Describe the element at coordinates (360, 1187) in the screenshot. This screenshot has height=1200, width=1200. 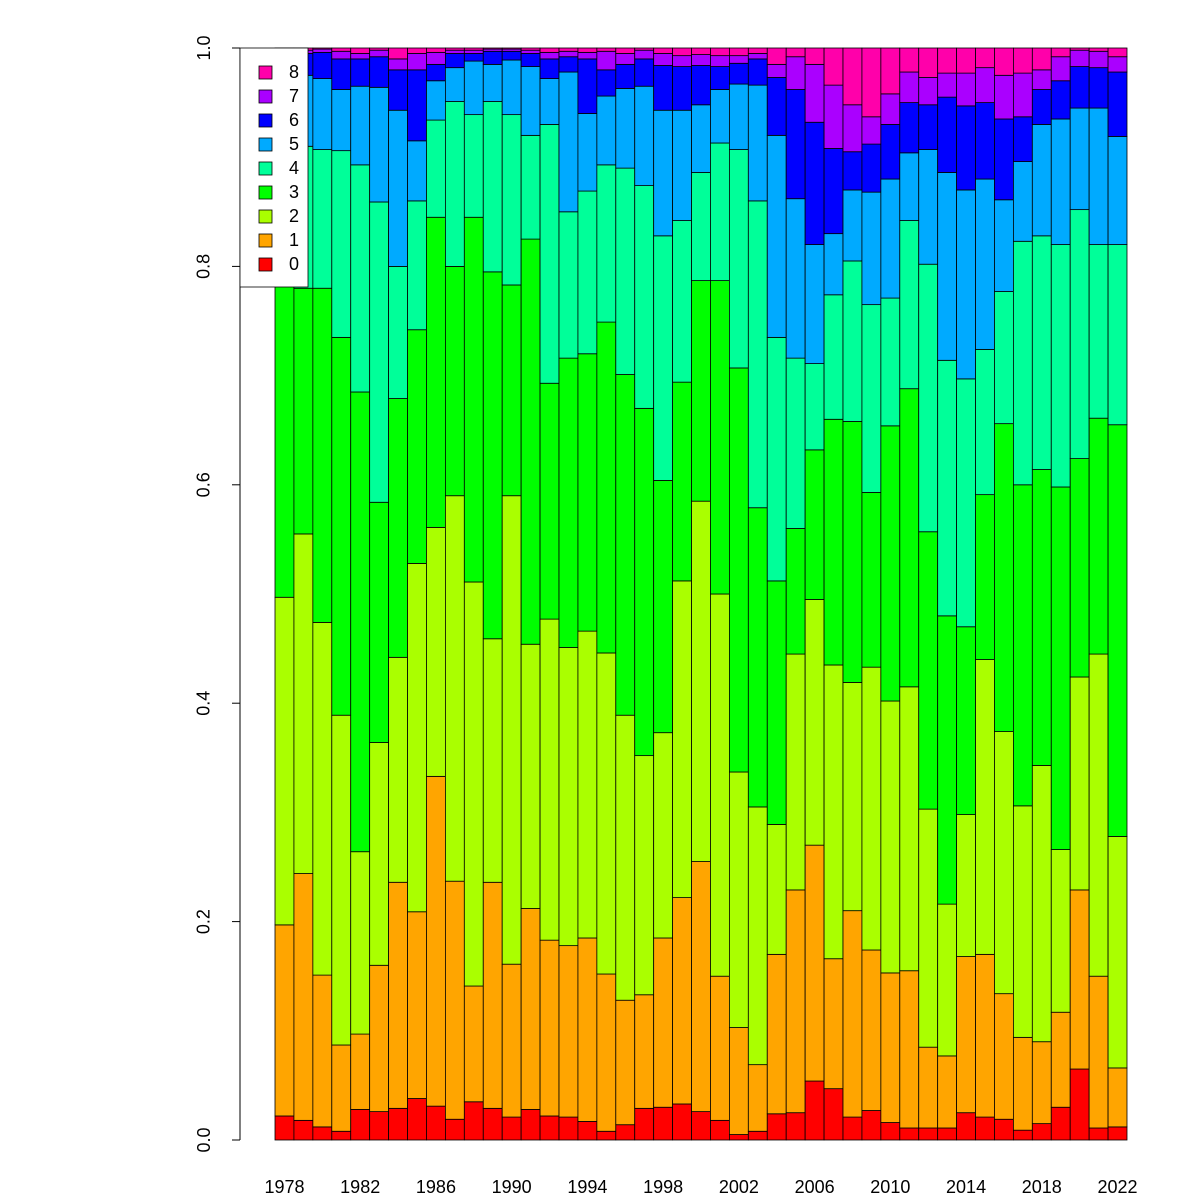
I see `x-tick-label: 1982` at that location.